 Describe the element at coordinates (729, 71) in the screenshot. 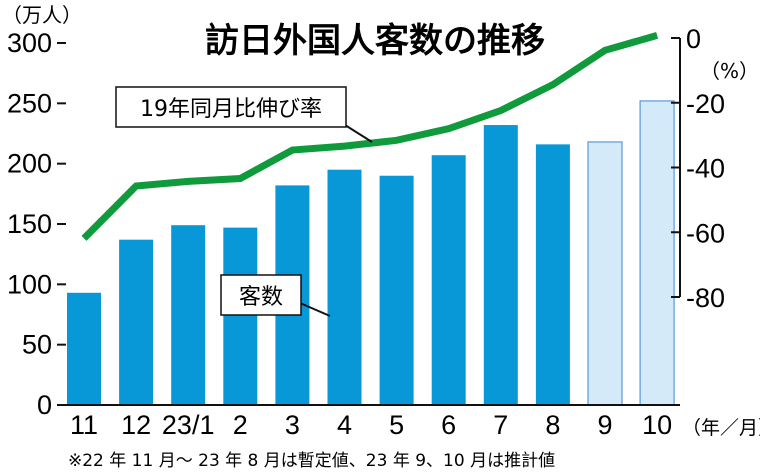

I see `right-axis-unit: （%）` at that location.